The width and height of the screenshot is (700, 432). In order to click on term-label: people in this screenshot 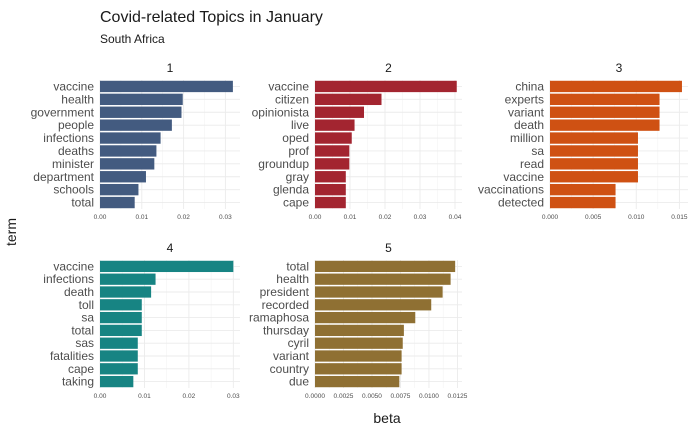, I will do `click(76, 125)`.